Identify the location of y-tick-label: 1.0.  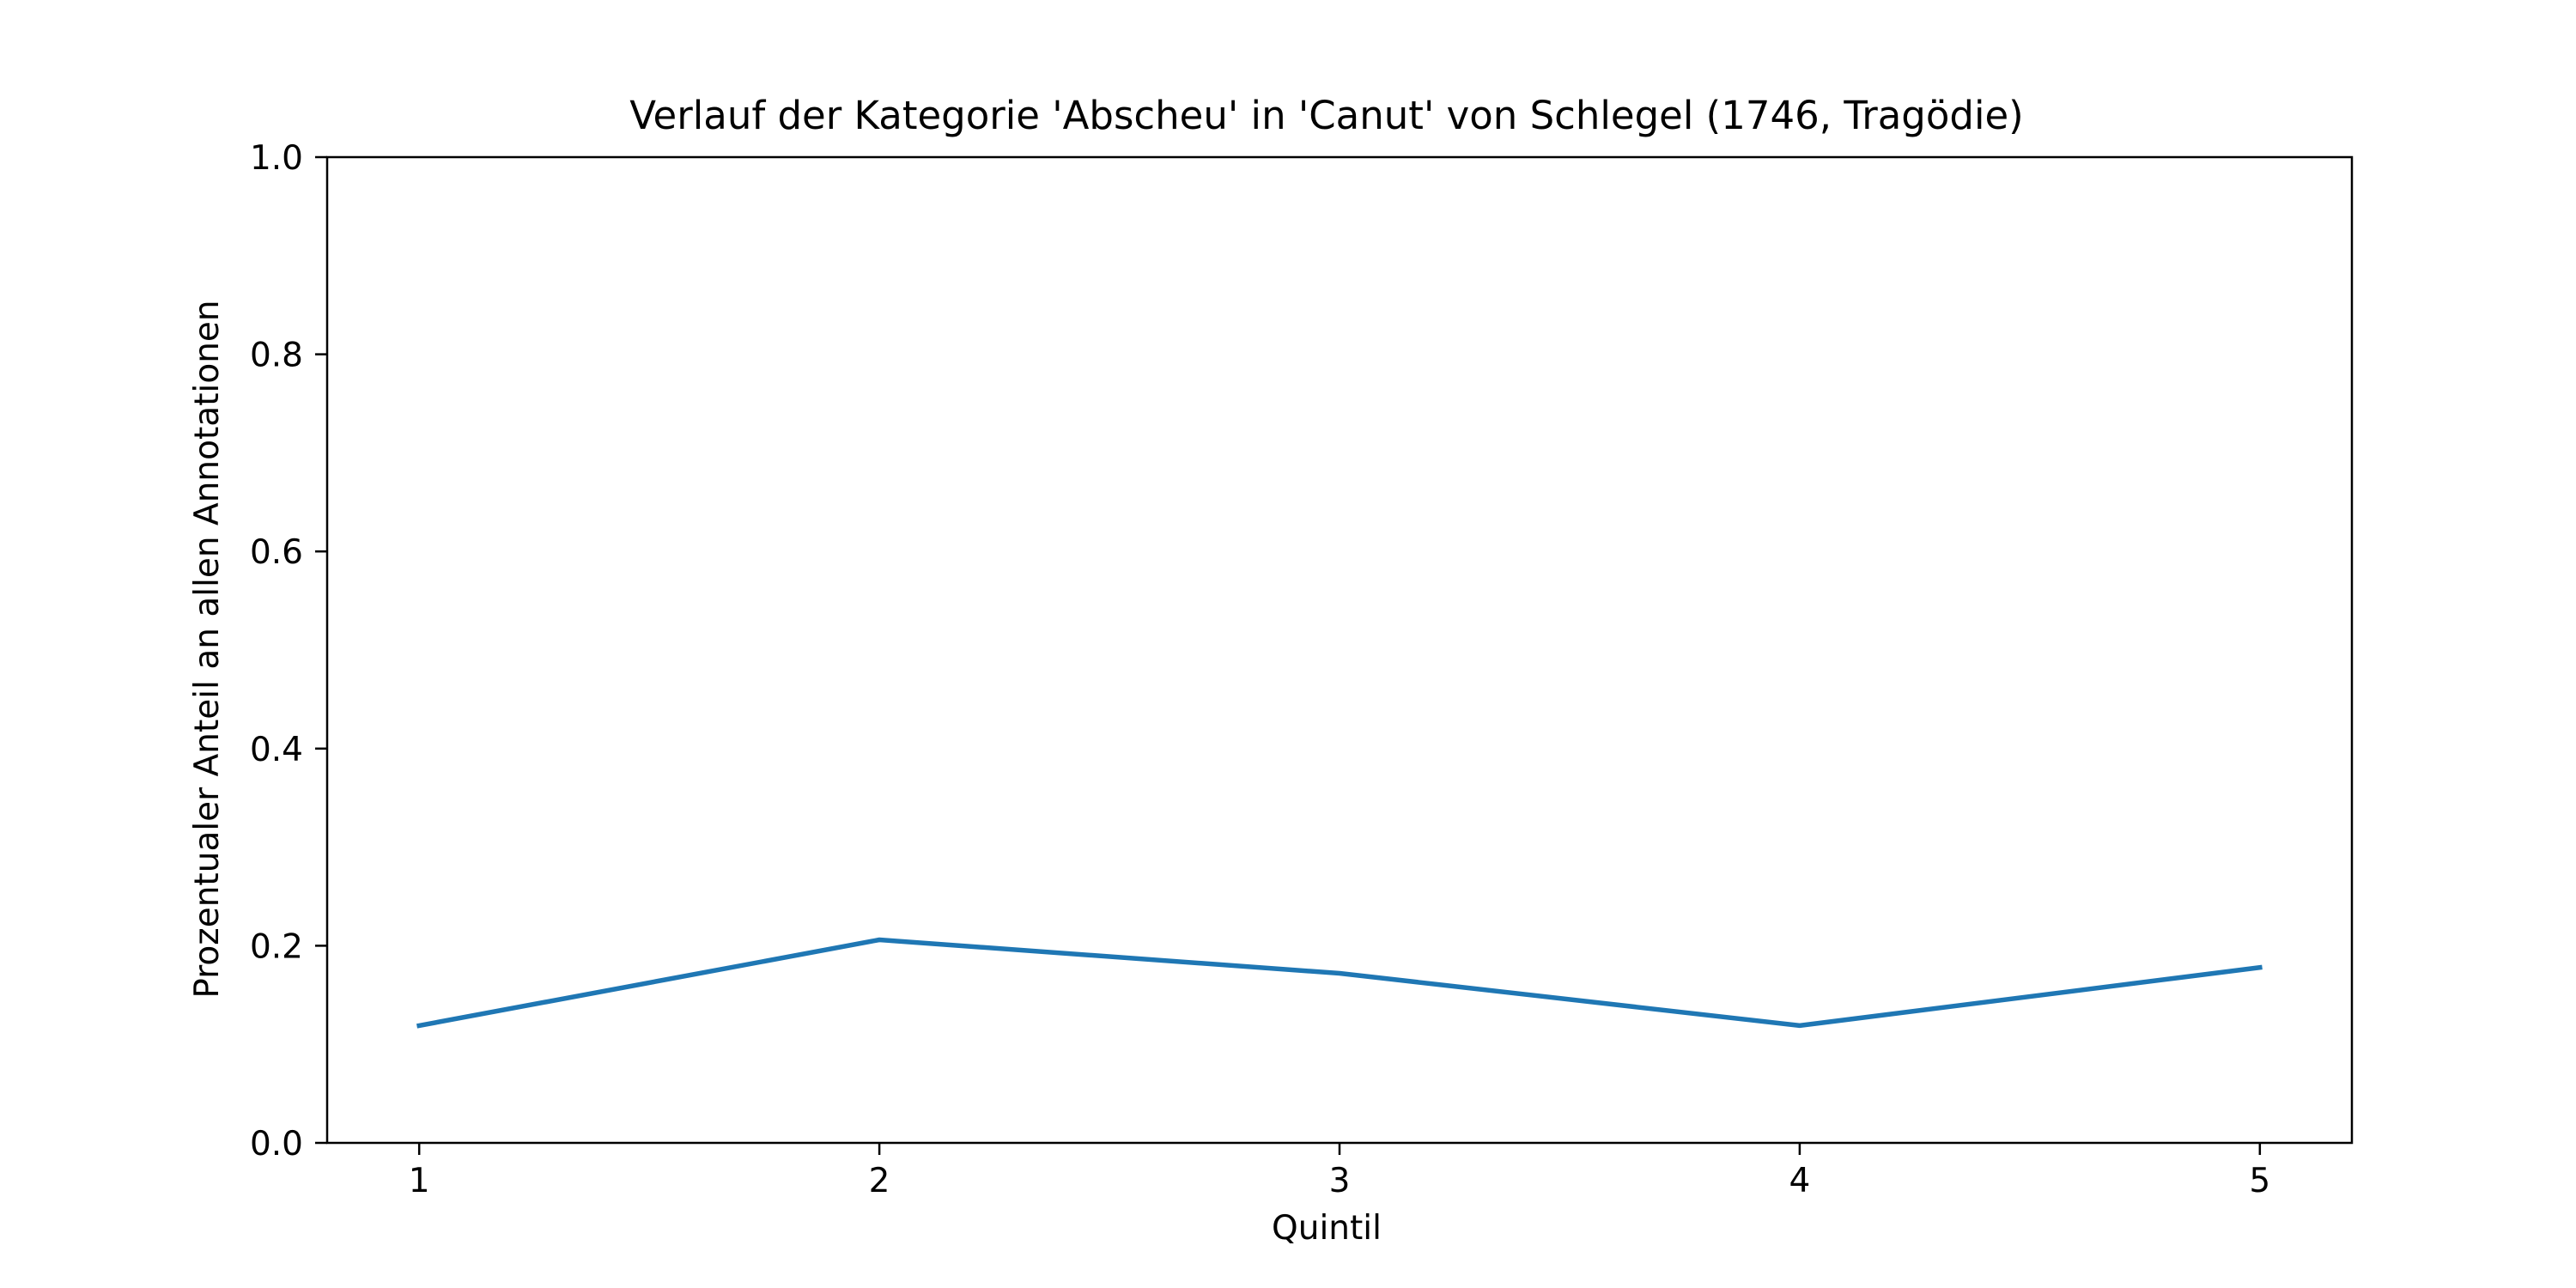
(276, 159).